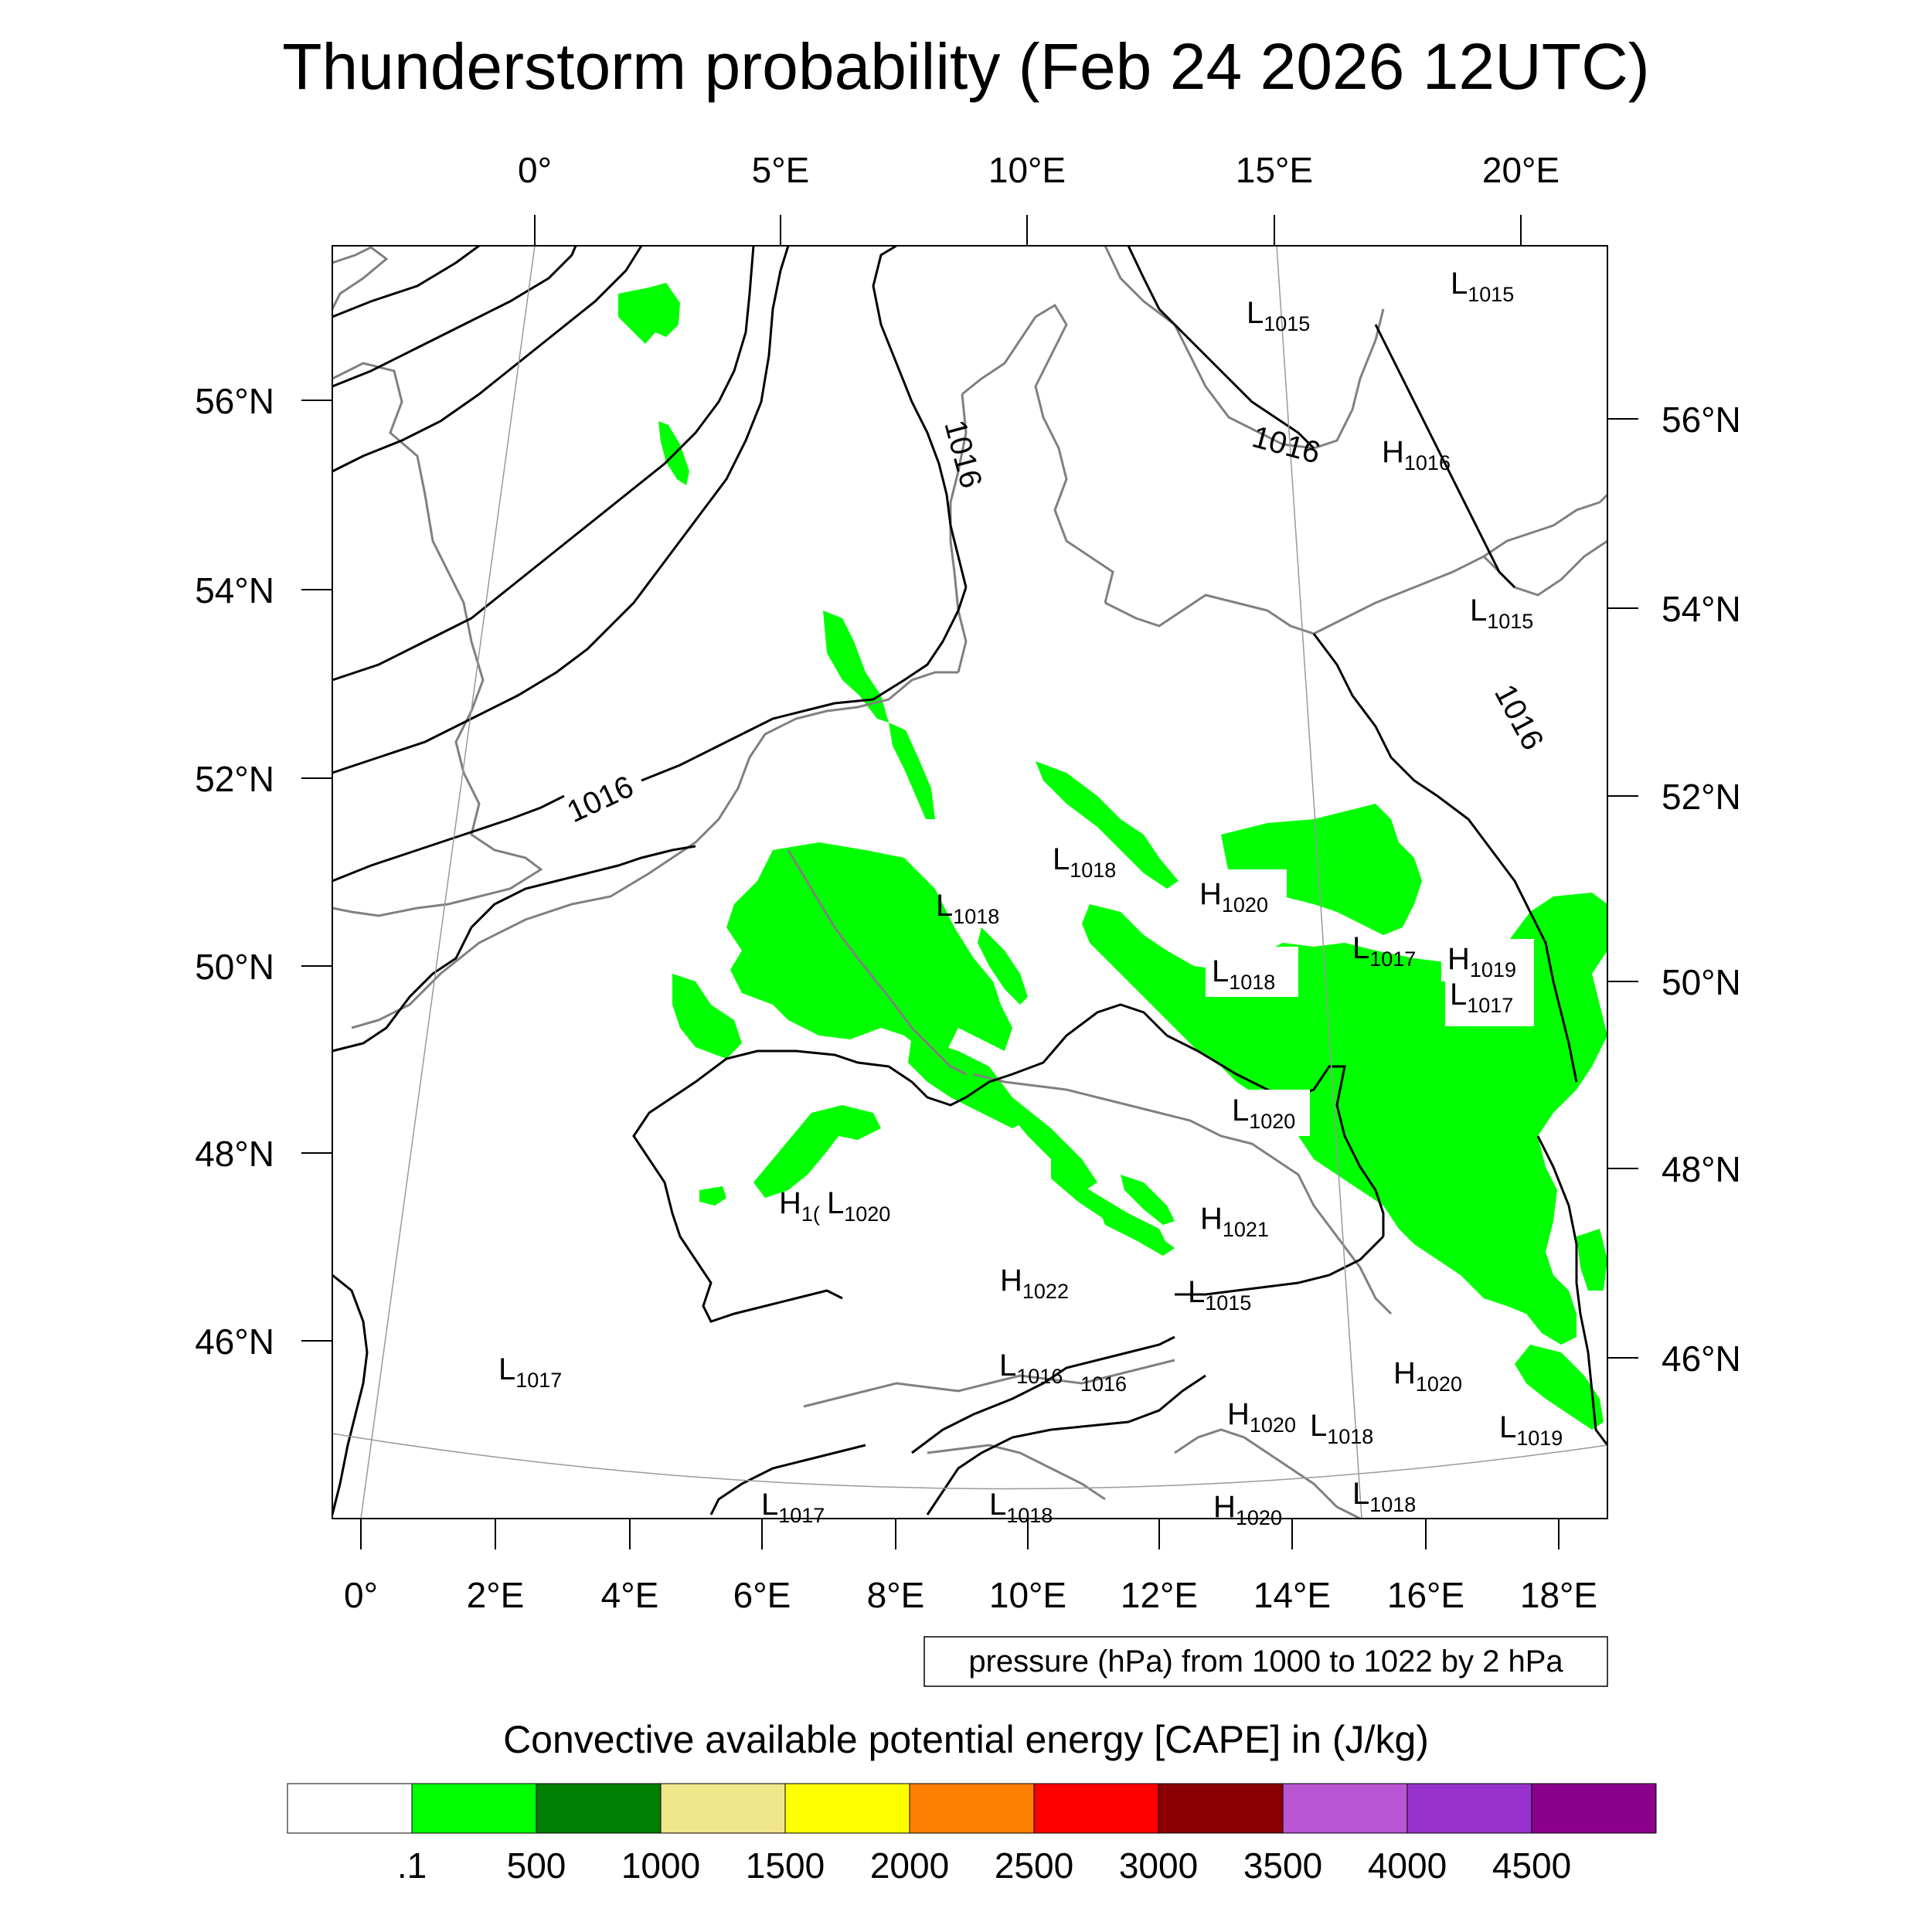  I want to click on bottom-label: 6°E, so click(762, 1595).